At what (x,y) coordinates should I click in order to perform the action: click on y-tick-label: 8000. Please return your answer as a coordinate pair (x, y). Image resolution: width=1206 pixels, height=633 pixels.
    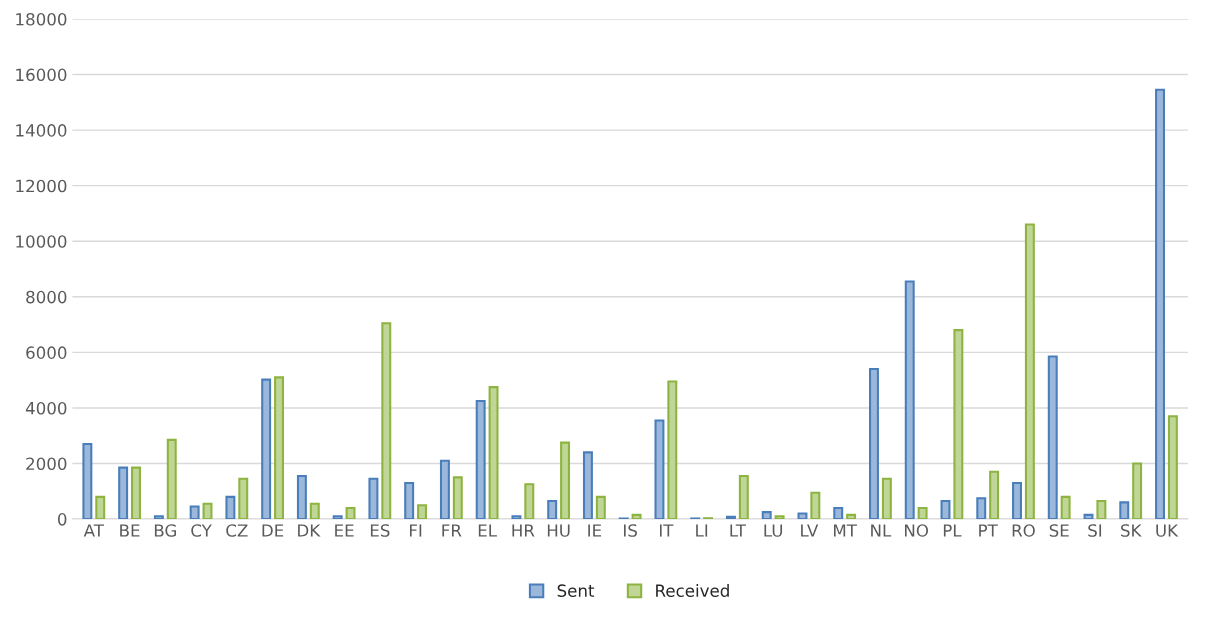
    Looking at the image, I should click on (46, 297).